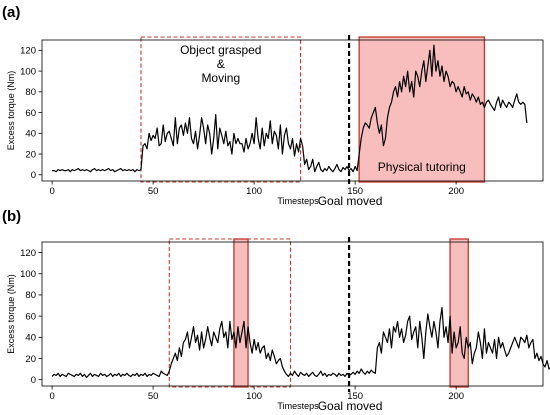 This screenshot has height=415, width=550. What do you see at coordinates (221, 64) in the screenshot?
I see `annotation-label: &` at bounding box center [221, 64].